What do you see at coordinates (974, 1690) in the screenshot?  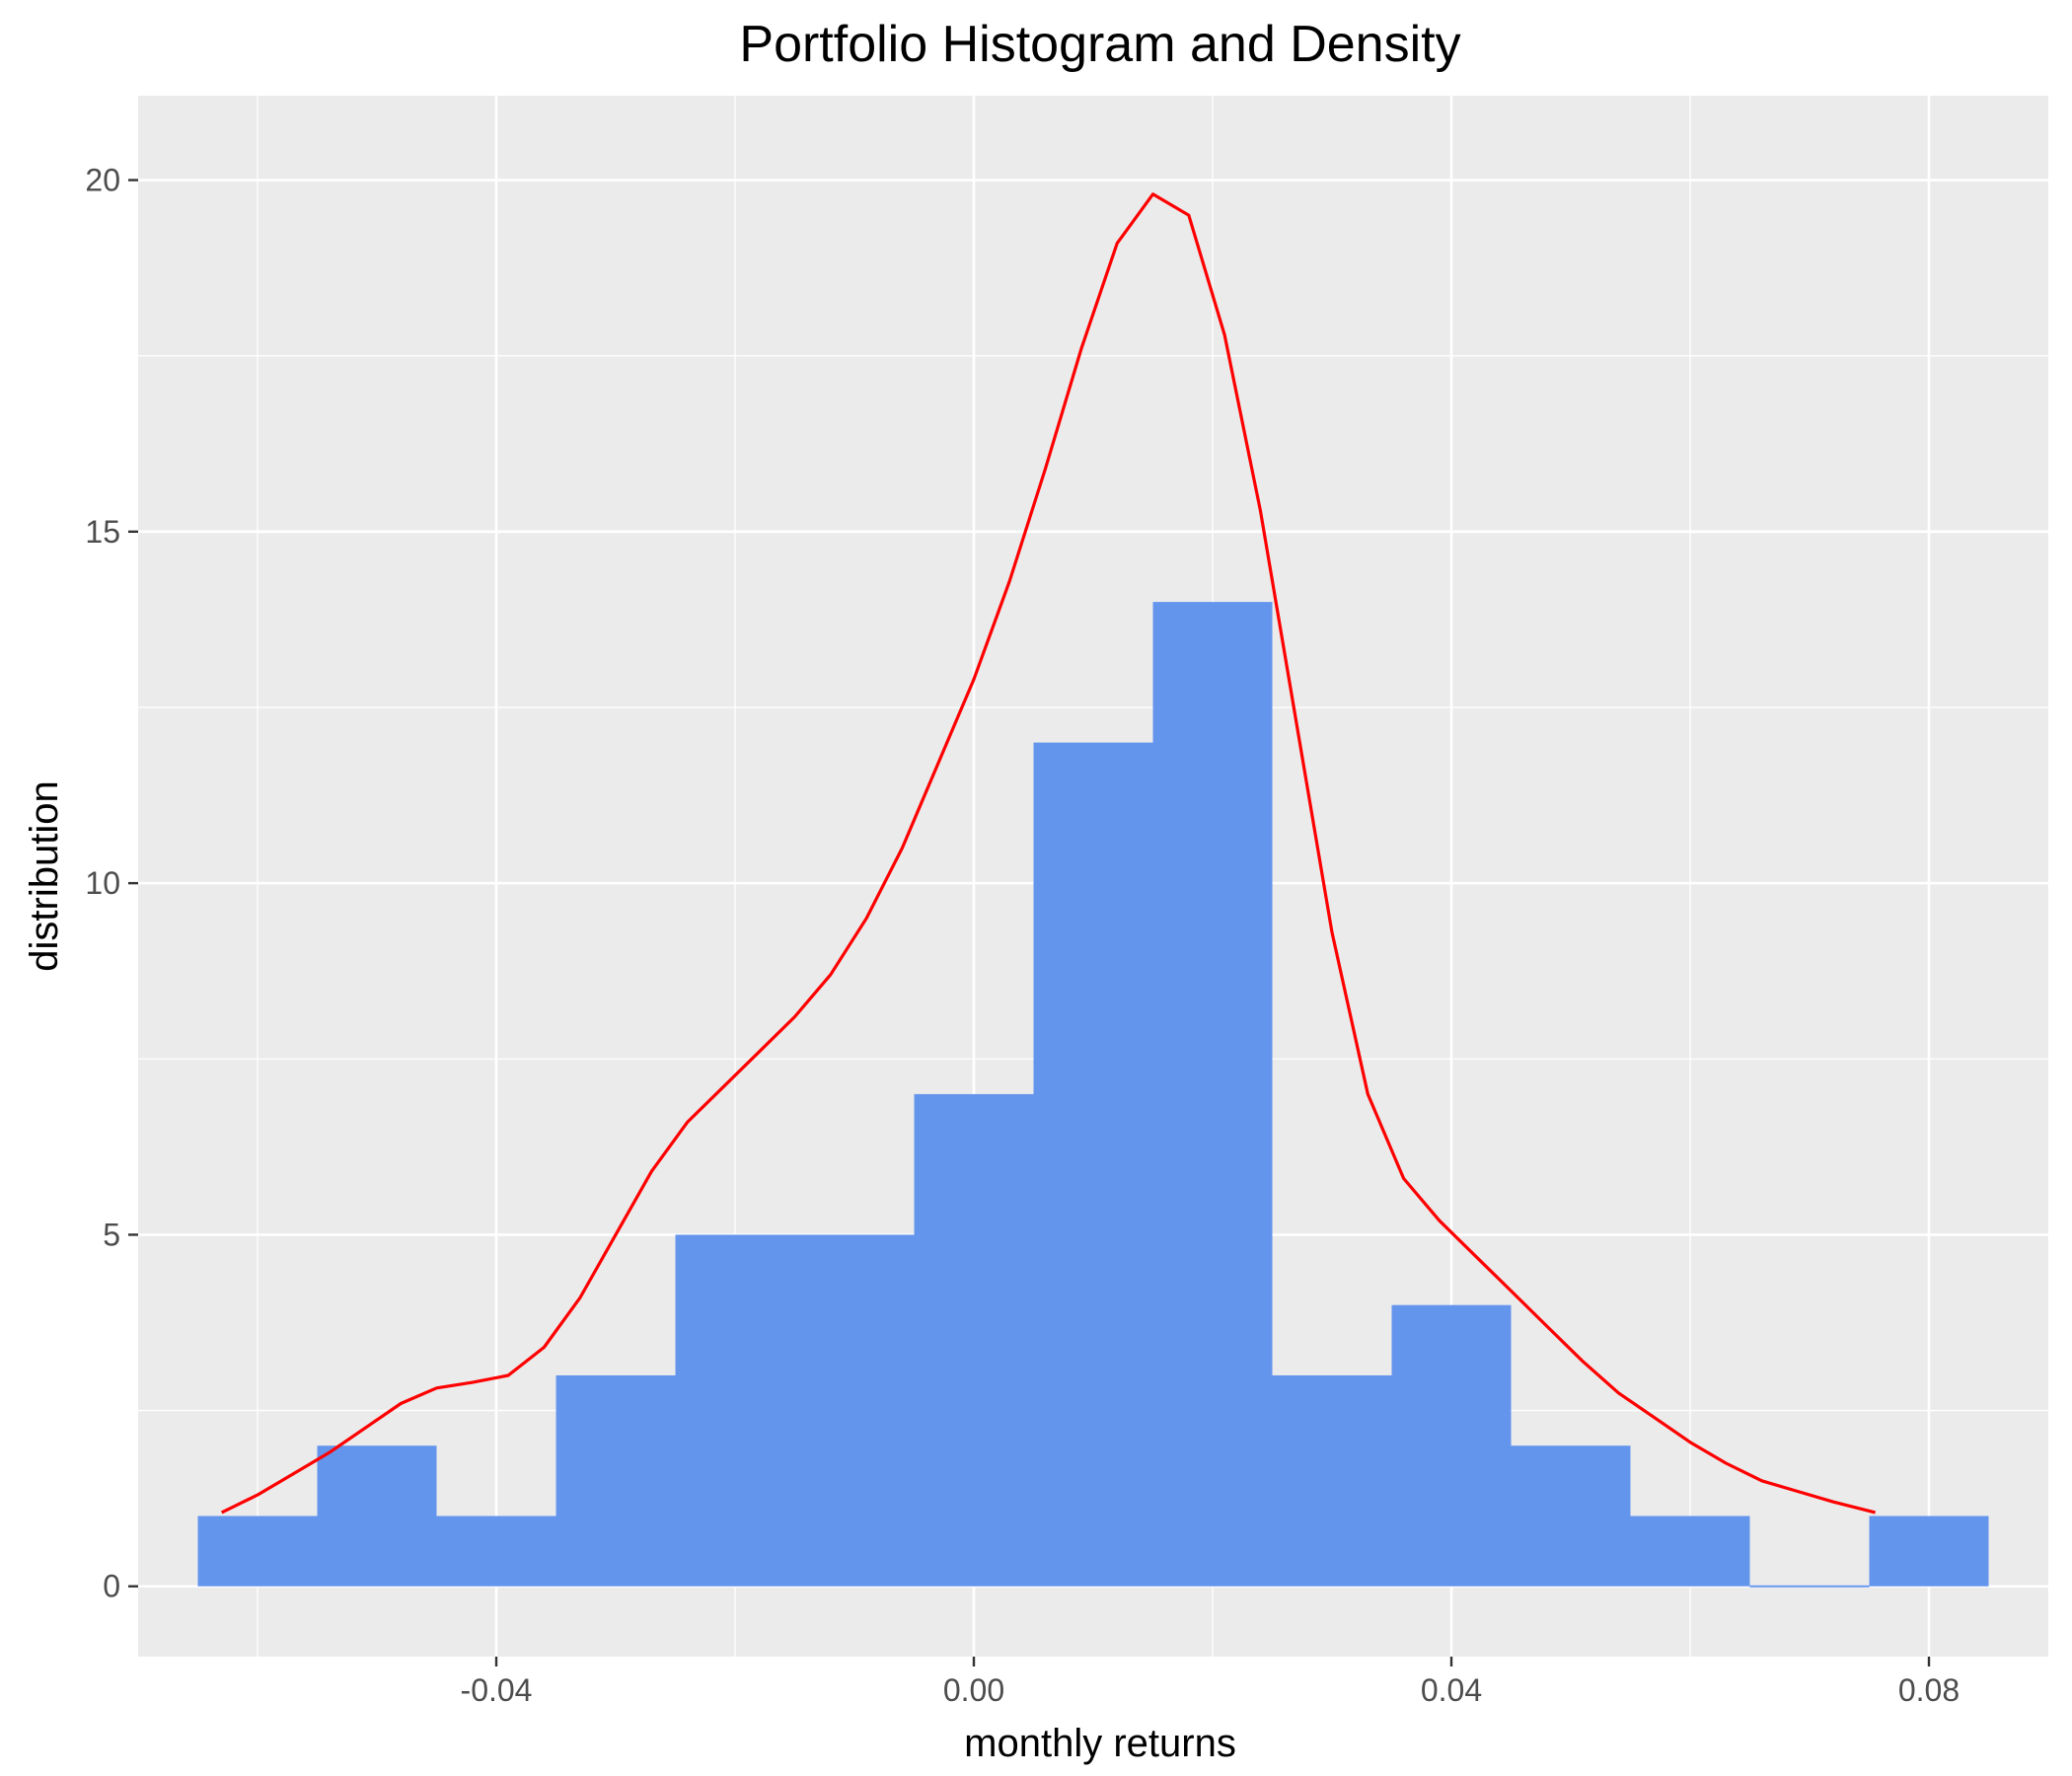 I see `x-tick-label: 0.00` at bounding box center [974, 1690].